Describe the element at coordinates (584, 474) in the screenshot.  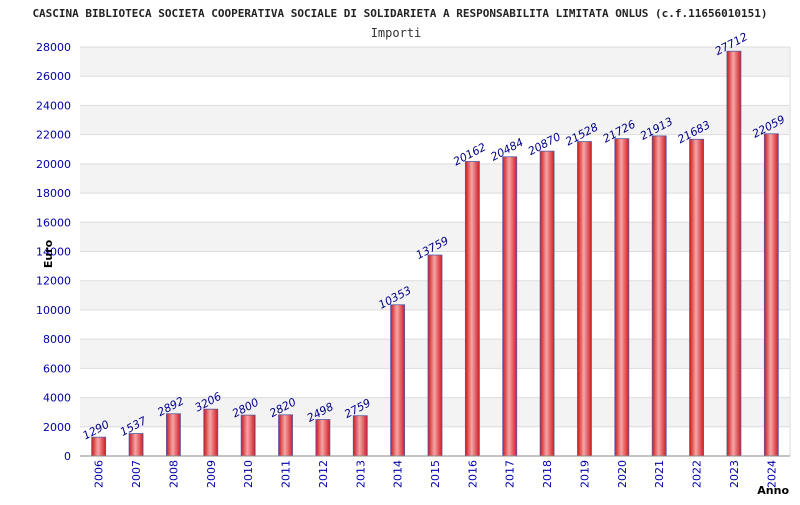
I see `x-tick-label: 2019` at that location.